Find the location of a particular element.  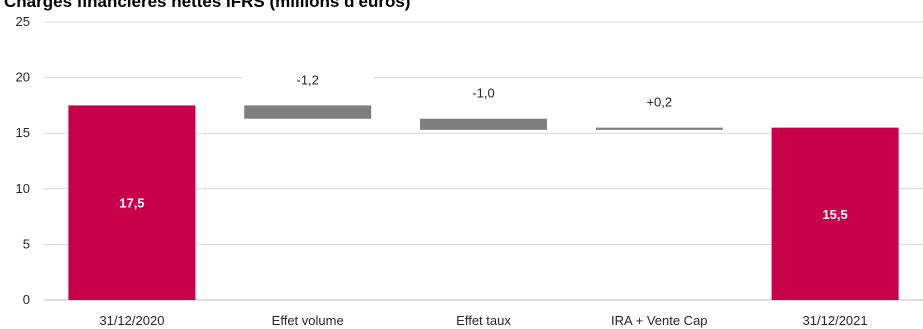

y-tick-label: 25 is located at coordinates (23, 21).